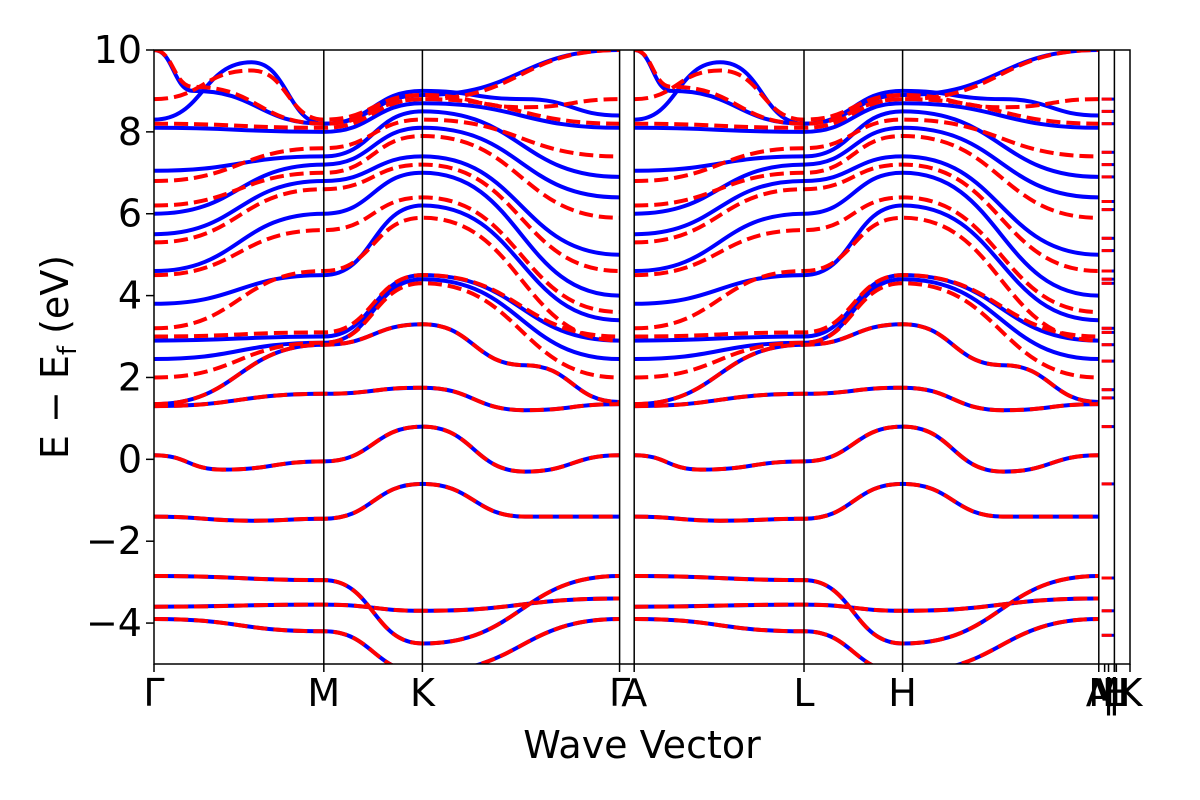 Image resolution: width=1200 pixels, height=800 pixels. I want to click on kpoint-label-9: M, so click(1104, 693).